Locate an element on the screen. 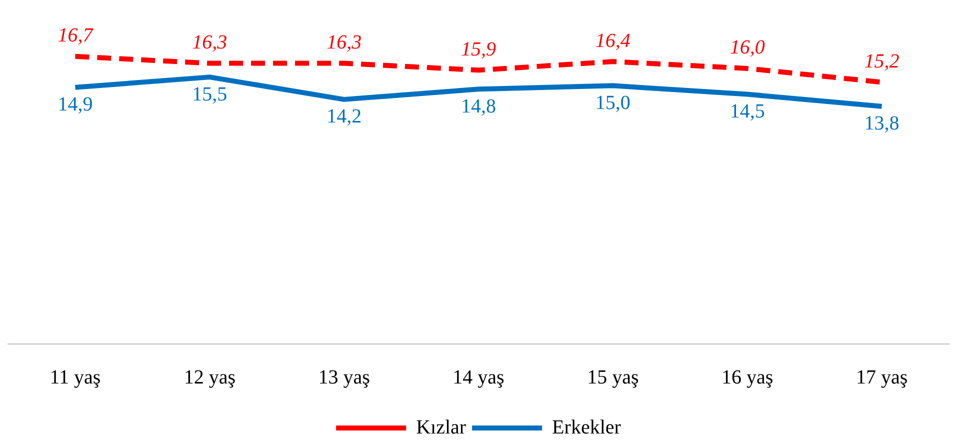  data-label: 14,9 is located at coordinates (75, 105).